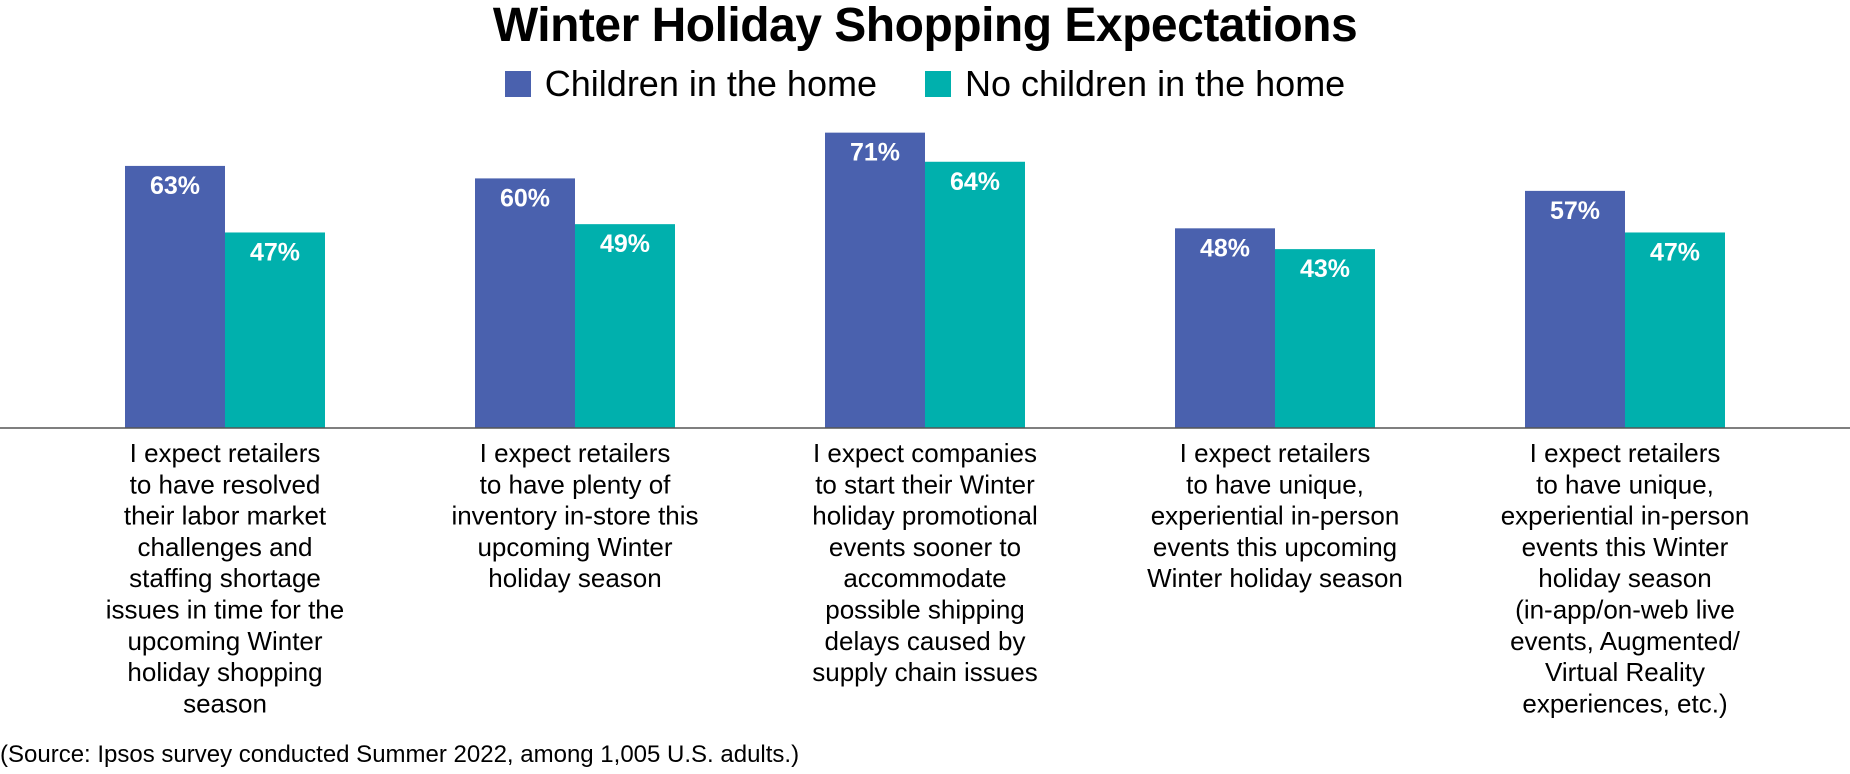  Describe the element at coordinates (225, 703) in the screenshot. I see `category-label-1-line-9: season` at that location.